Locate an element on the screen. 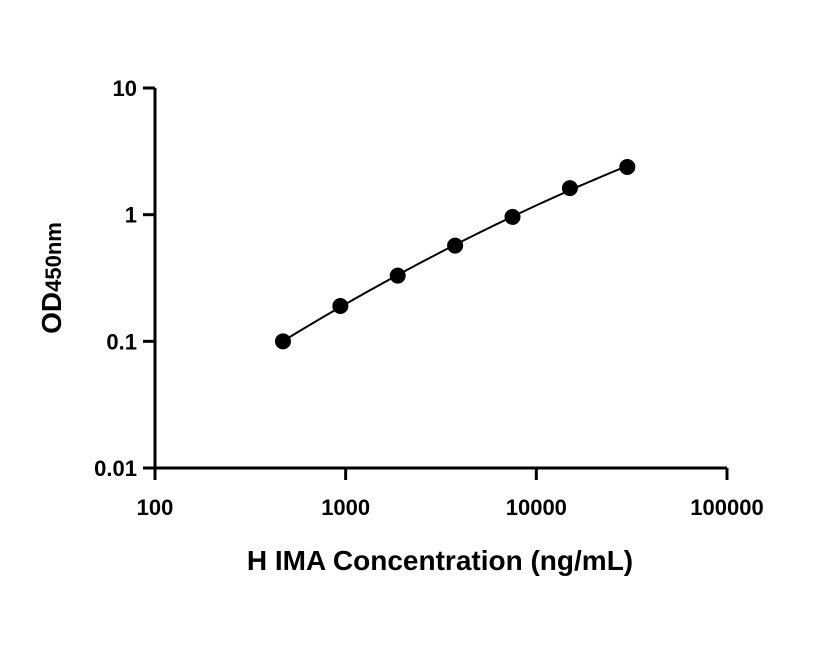 The image size is (816, 645). y-tick-label: 1 is located at coordinates (131, 215).